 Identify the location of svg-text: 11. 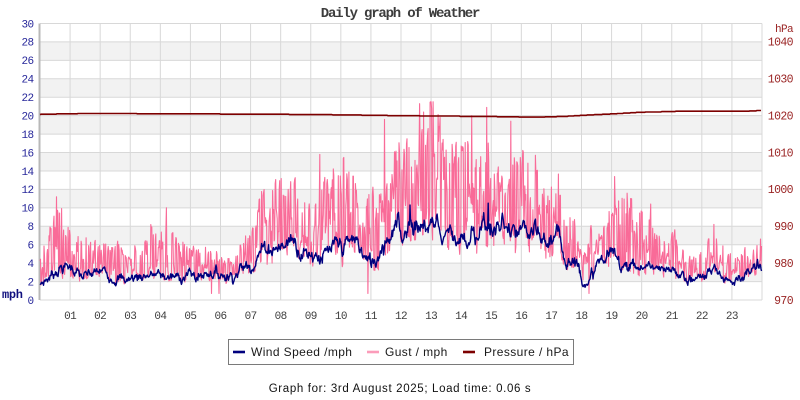
(371, 317).